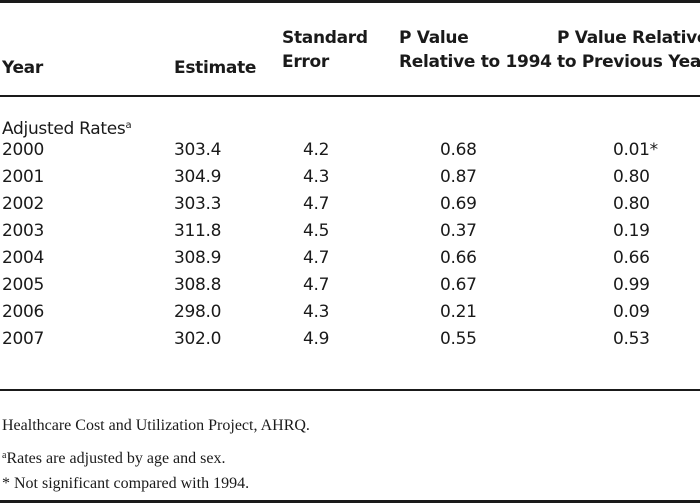 This screenshot has width=700, height=504. Describe the element at coordinates (325, 38) in the screenshot. I see `header-standard-error-line1: Standard` at that location.